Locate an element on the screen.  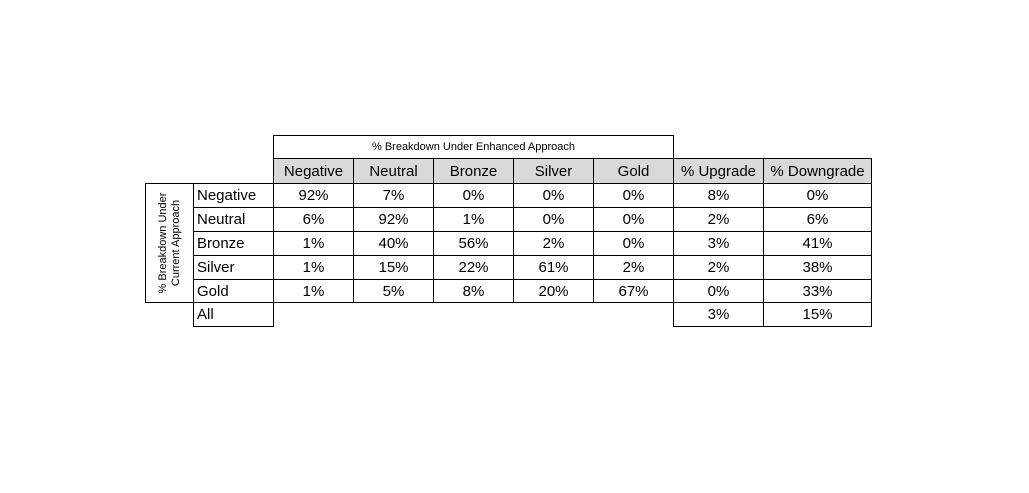
row-label: Bronze is located at coordinates (233, 243).